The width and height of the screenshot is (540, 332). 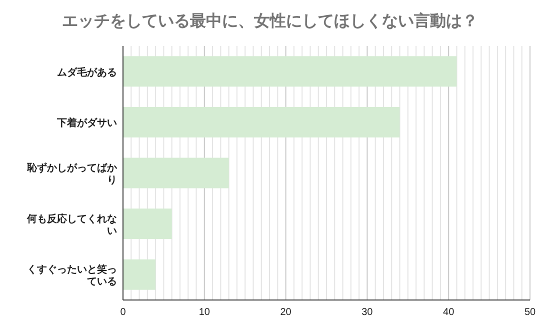 I want to click on x-tick-label: 10, so click(x=204, y=312).